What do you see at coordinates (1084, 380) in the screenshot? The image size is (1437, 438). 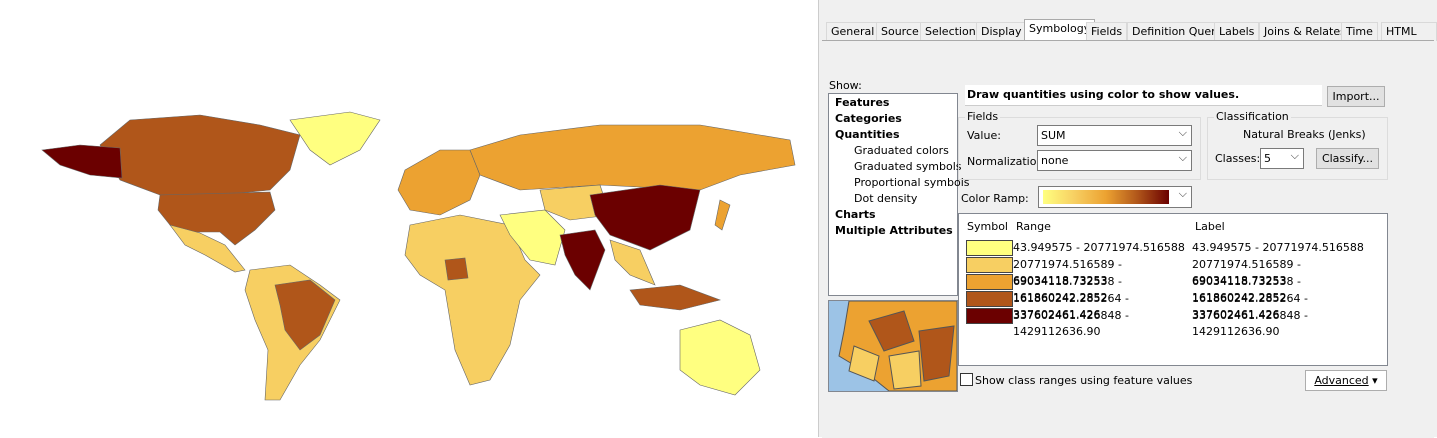 I see `checkbox-label: Show class ranges using feature values` at bounding box center [1084, 380].